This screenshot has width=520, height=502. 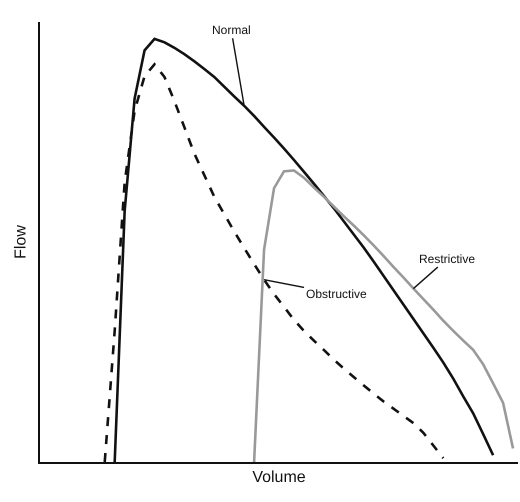 What do you see at coordinates (231, 30) in the screenshot?
I see `text: Normal` at bounding box center [231, 30].